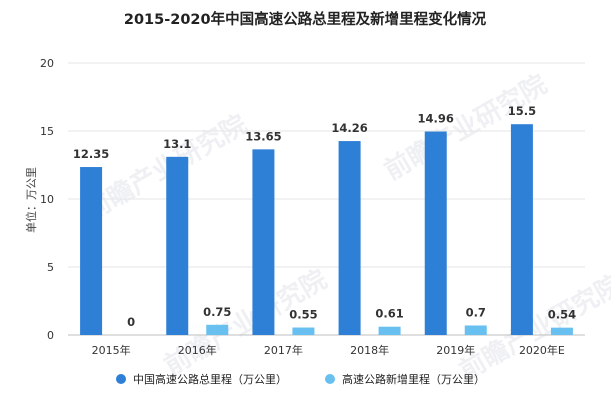  I want to click on x-tick-label: 2019年, so click(455, 350).